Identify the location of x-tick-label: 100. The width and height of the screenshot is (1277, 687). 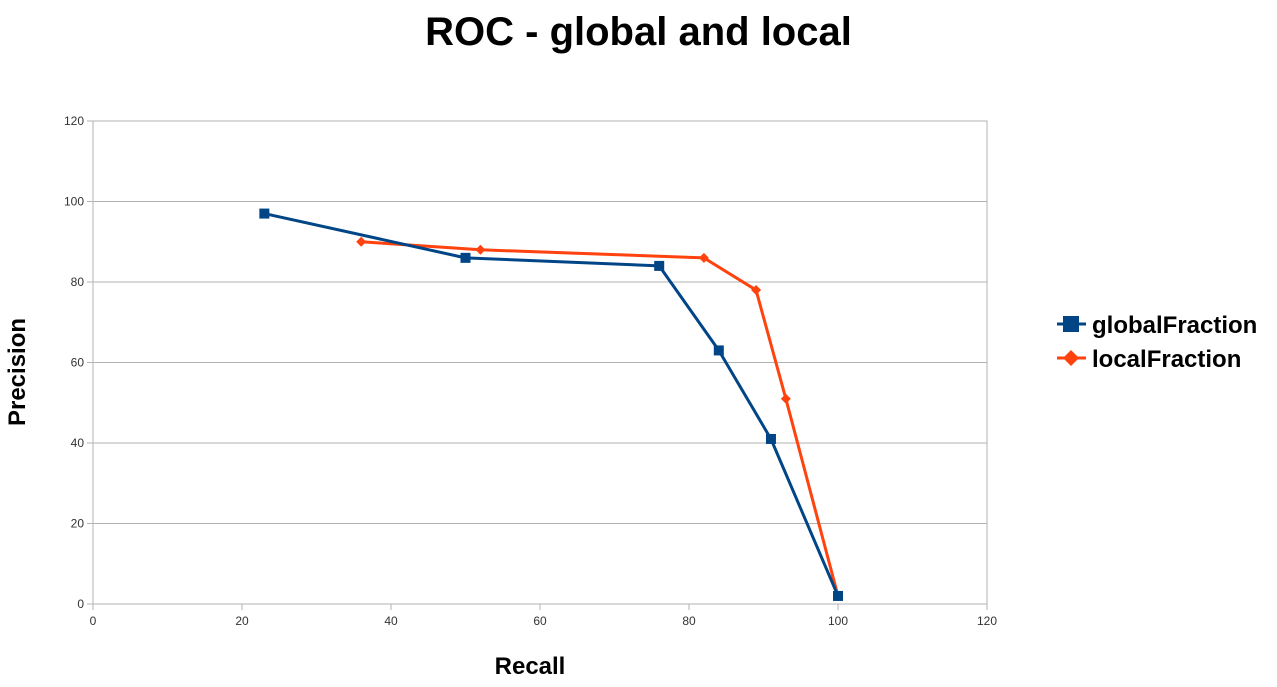
(838, 621).